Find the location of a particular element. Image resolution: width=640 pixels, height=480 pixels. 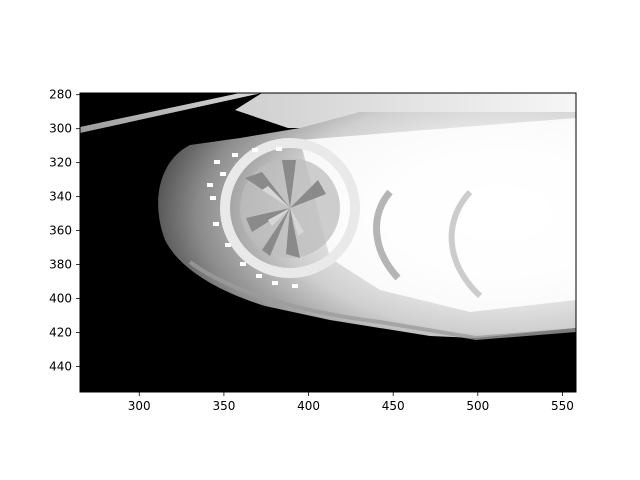

y-tick-label: 300 is located at coordinates (60, 129).